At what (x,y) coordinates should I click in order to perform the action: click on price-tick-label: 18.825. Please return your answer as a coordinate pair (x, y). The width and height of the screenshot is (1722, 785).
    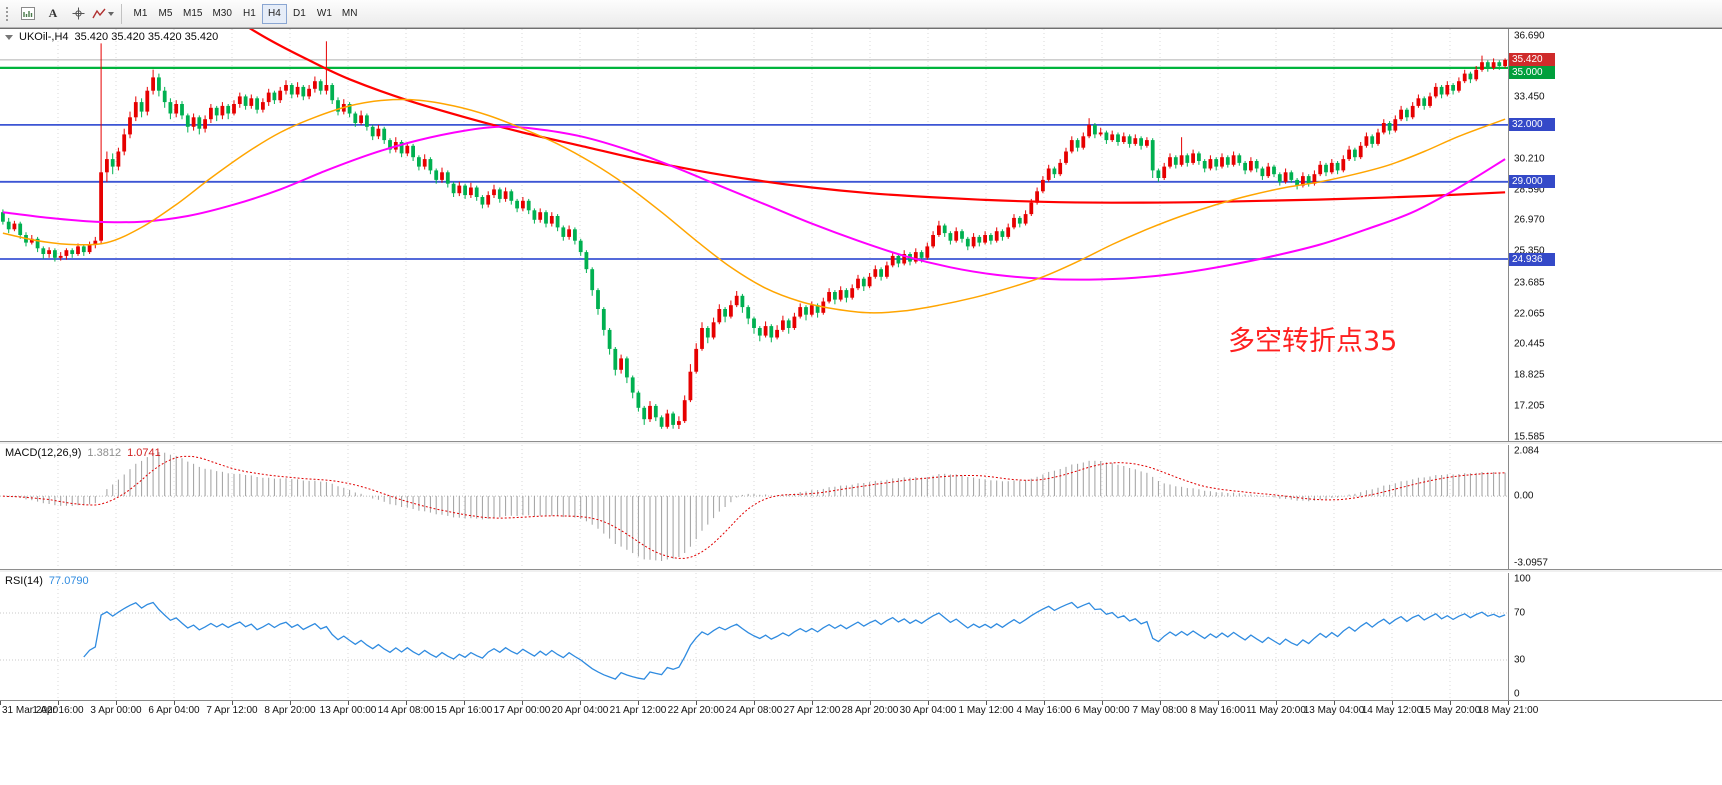
    Looking at the image, I should click on (1529, 375).